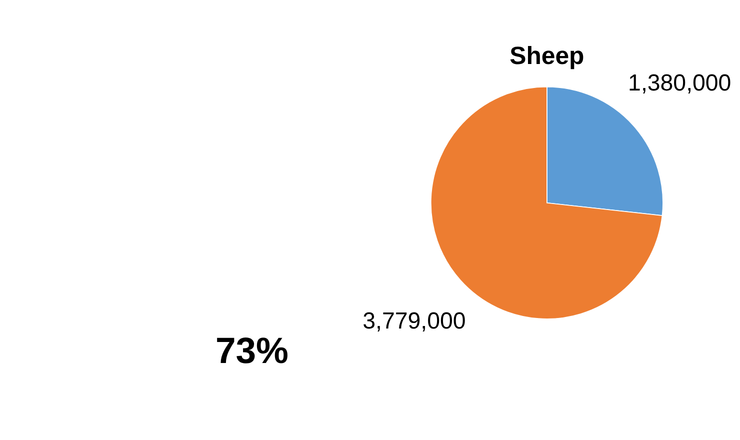  What do you see at coordinates (251, 350) in the screenshot?
I see `text: 73%` at bounding box center [251, 350].